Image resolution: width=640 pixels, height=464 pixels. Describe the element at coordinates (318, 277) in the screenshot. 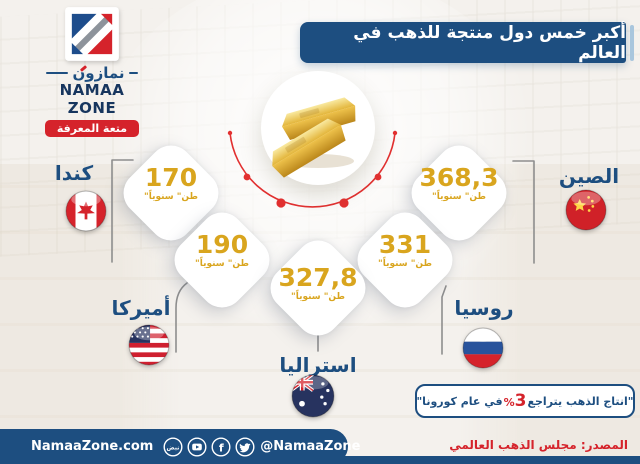

I see `australia-value: 327,8` at that location.